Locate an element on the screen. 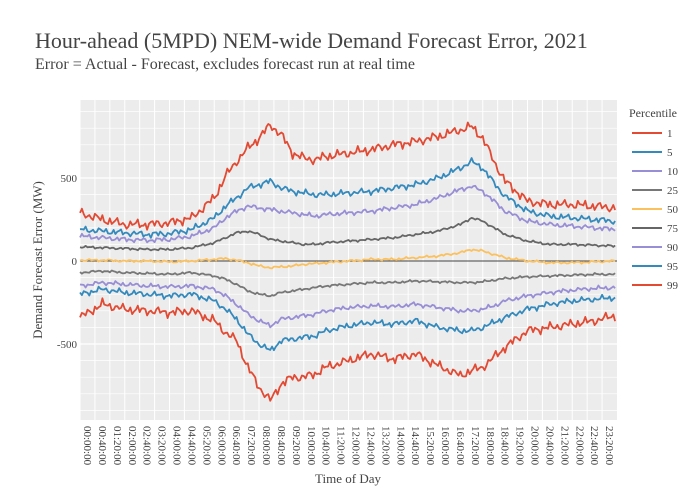 This screenshot has width=700, height=500. x-tick-label: 10:00:00 is located at coordinates (311, 446).